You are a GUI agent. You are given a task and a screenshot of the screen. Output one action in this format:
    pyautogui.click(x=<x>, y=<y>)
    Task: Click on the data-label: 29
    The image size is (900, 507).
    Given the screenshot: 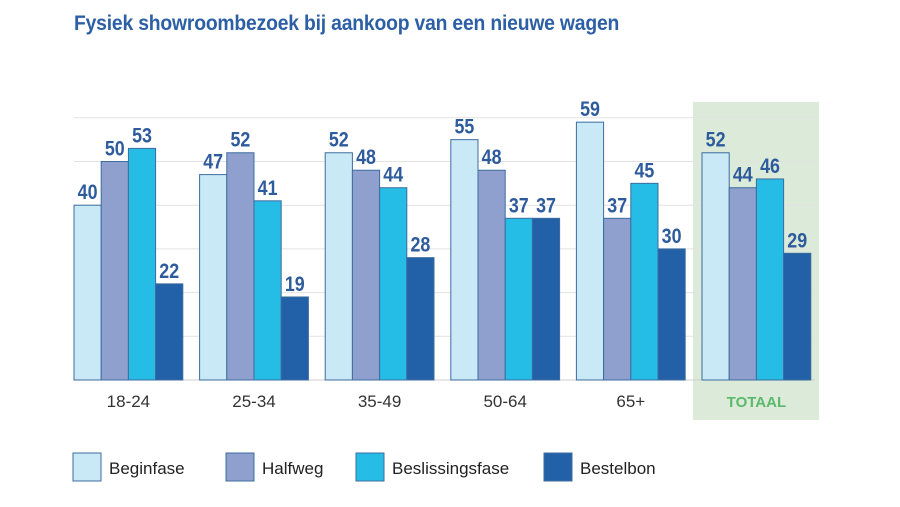 What is the action you would take?
    pyautogui.click(x=797, y=241)
    